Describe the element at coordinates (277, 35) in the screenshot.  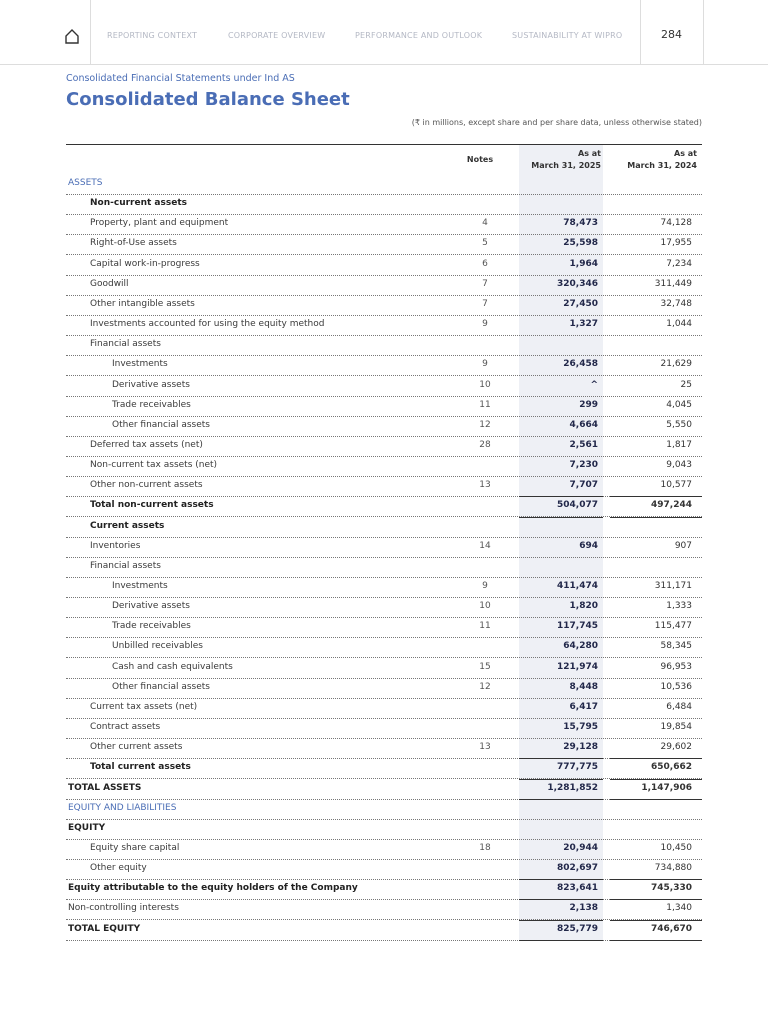
I see `nav-item: CORPORATE OVERVIEW` at that location.